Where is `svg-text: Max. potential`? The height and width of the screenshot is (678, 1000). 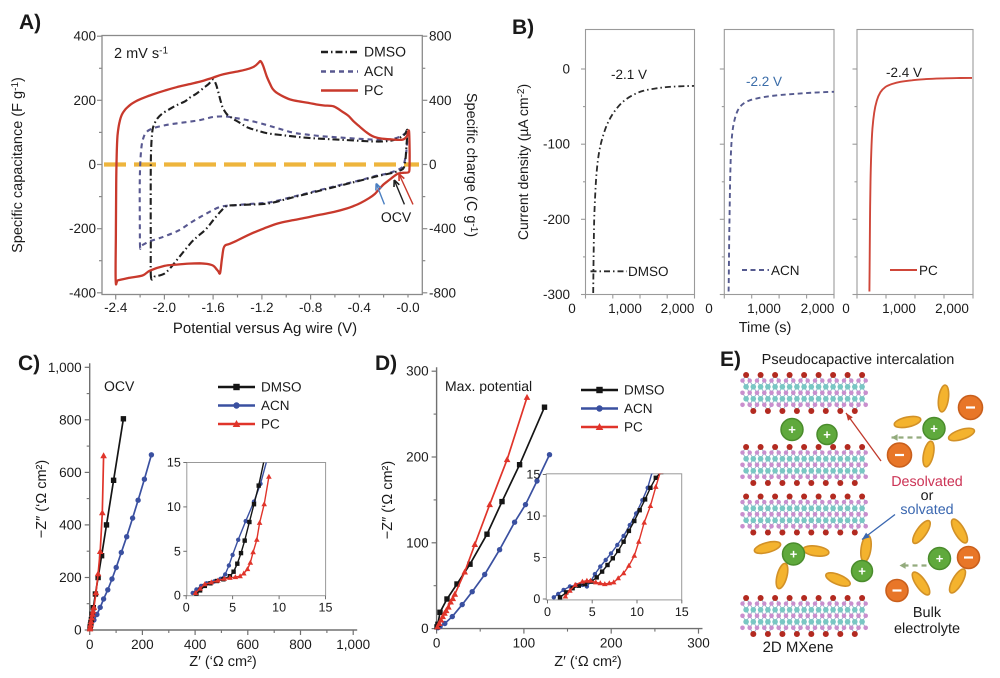 svg-text: Max. potential is located at coordinates (488, 386).